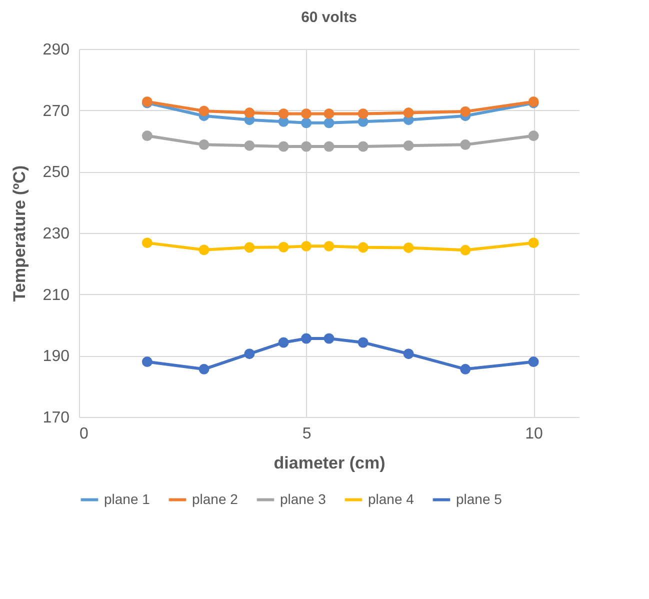 The height and width of the screenshot is (599, 649). Describe the element at coordinates (330, 463) in the screenshot. I see `x-axis-title: diameter (cm)` at that location.